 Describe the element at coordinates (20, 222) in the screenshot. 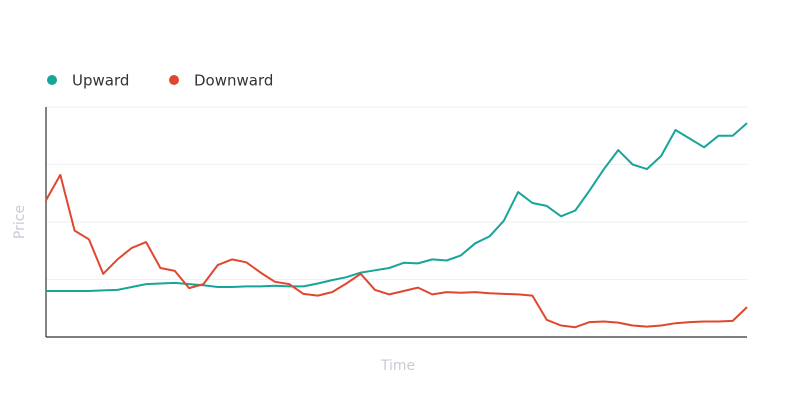

I see `y-axis-label: Price` at that location.